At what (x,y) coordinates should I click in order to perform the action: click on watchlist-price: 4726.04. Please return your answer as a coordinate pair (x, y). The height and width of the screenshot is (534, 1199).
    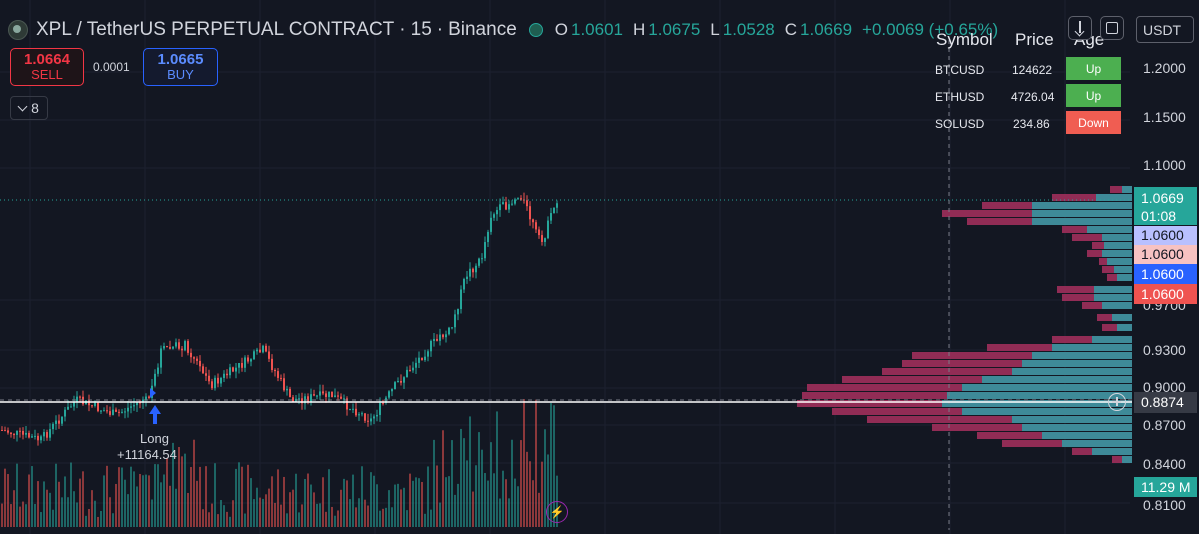
    Looking at the image, I should click on (1033, 97).